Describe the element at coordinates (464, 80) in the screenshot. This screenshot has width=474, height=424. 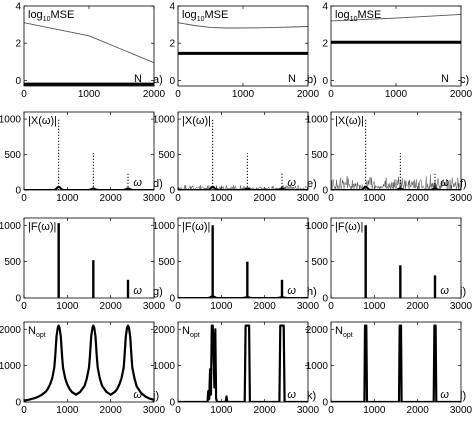
I see `panel-letter: c)` at that location.